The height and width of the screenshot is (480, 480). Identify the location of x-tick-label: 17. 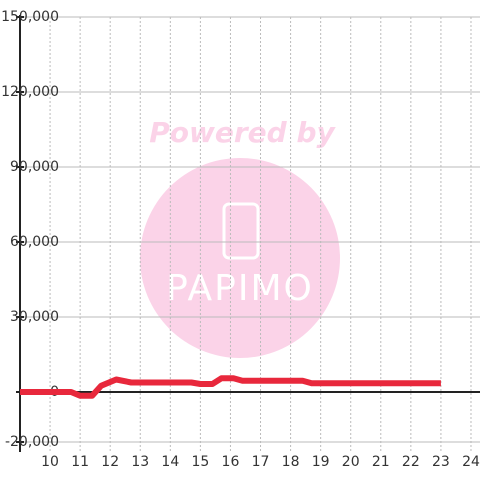
(261, 462).